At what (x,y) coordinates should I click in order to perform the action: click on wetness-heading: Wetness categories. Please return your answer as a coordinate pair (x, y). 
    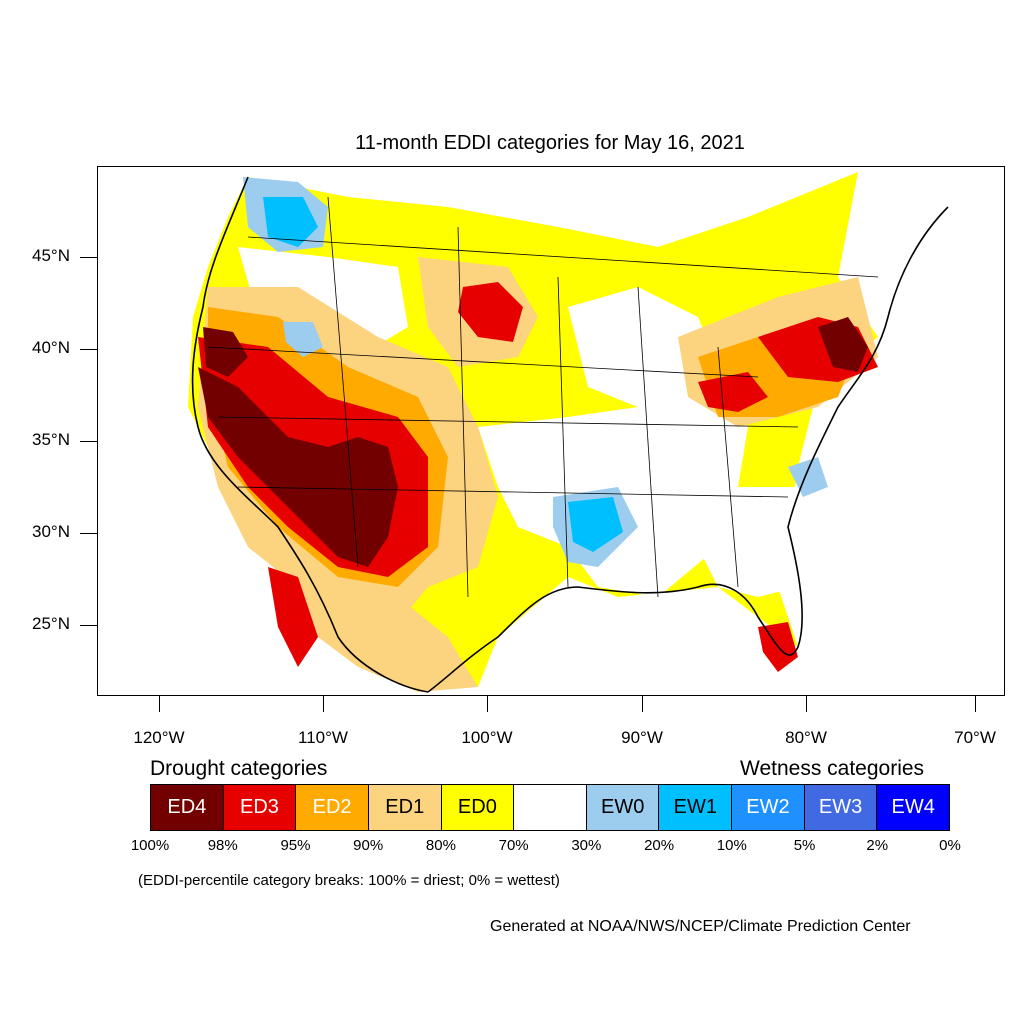
    Looking at the image, I should click on (832, 768).